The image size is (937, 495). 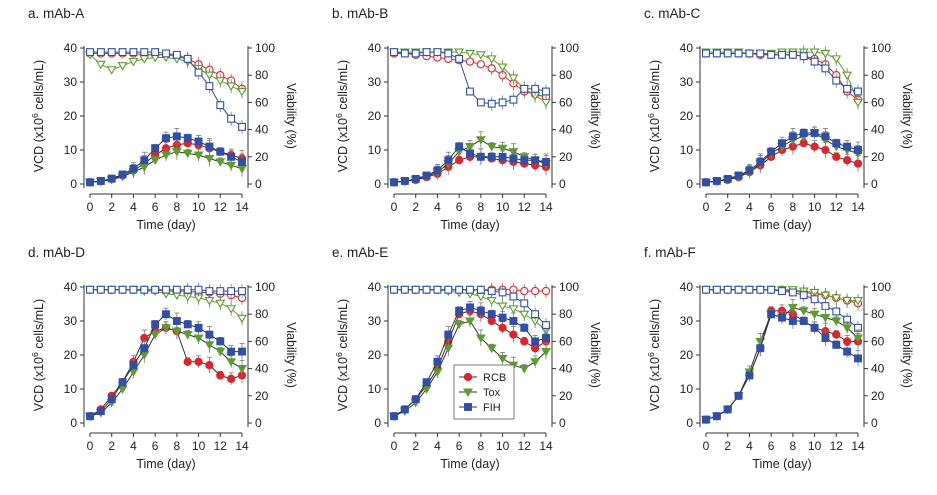 I want to click on x-tick-label: 0, so click(x=394, y=207).